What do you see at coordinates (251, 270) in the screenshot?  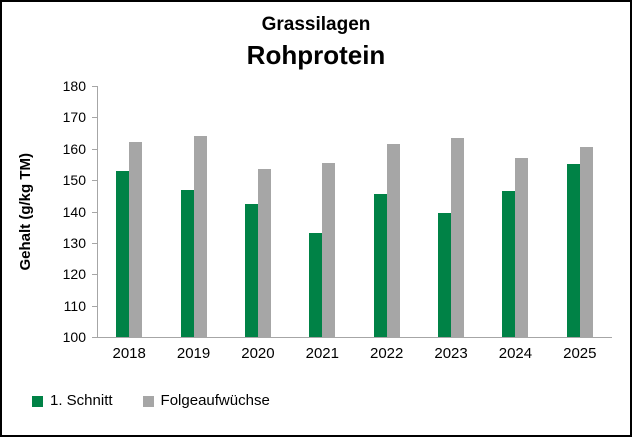 I see `bar-schnitt-2020` at bounding box center [251, 270].